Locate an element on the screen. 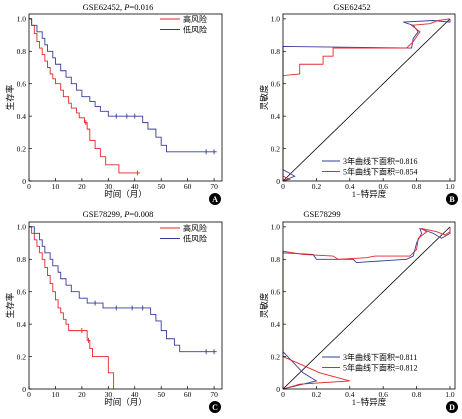  panel-label: C is located at coordinates (215, 407).